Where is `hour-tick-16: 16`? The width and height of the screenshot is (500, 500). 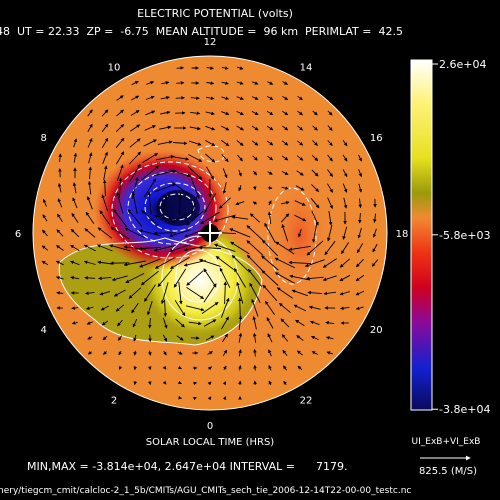 hour-tick-16: 16 is located at coordinates (376, 138).